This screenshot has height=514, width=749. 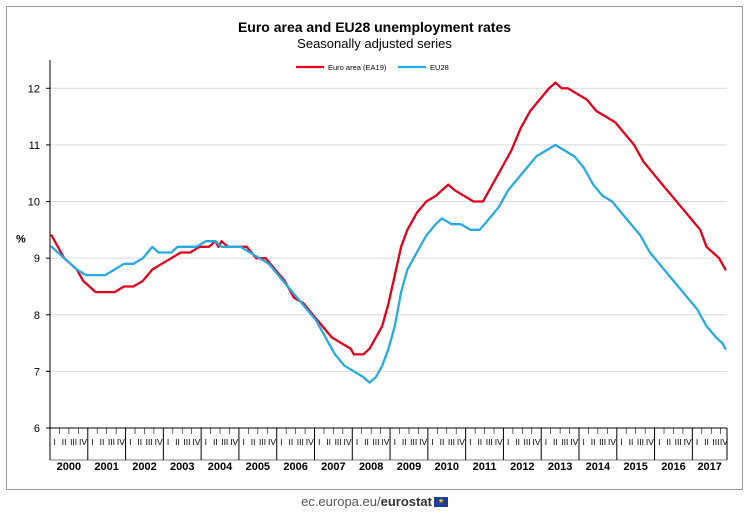 I want to click on eu-flag-icon, so click(x=440, y=502).